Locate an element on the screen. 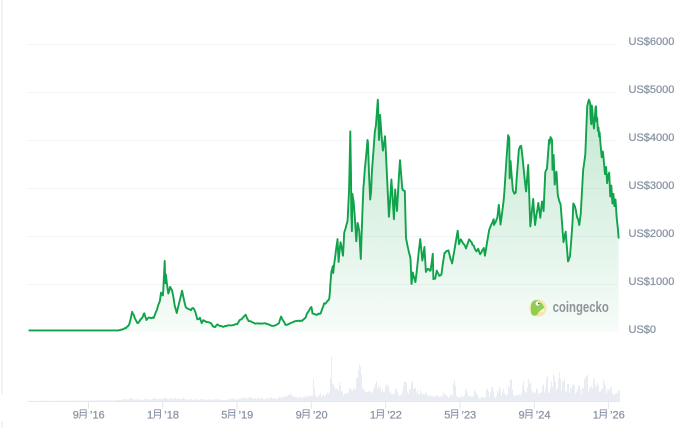 Image resolution: width=680 pixels, height=428 pixels. svg-text: ’23 is located at coordinates (469, 415).